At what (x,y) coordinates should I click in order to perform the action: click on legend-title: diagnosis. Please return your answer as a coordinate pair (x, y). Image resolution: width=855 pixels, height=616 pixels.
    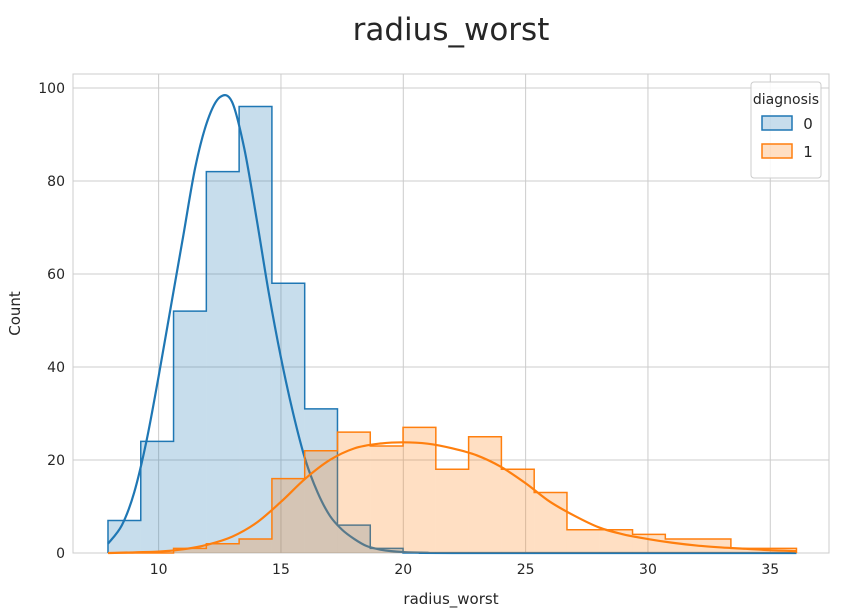
    Looking at the image, I should click on (786, 100).